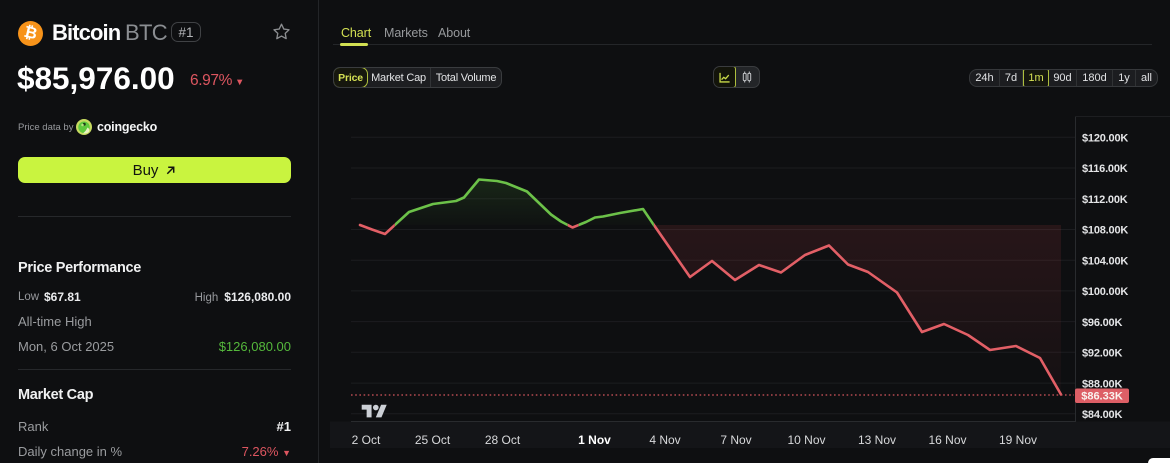  What do you see at coordinates (735, 440) in the screenshot?
I see `svg-text: 7 Nov` at bounding box center [735, 440].